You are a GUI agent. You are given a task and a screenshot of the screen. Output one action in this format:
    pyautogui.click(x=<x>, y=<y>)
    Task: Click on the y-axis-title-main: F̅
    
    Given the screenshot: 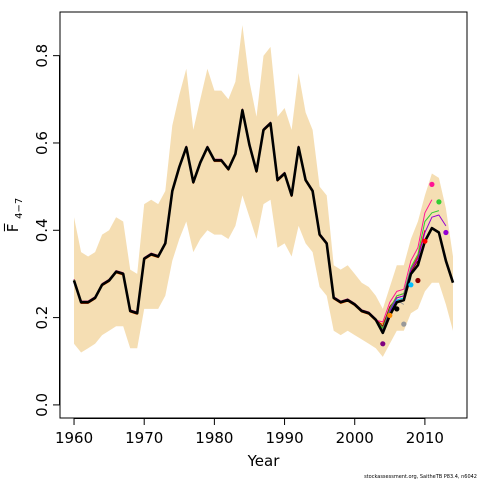 What is the action you would take?
    pyautogui.click(x=12, y=228)
    